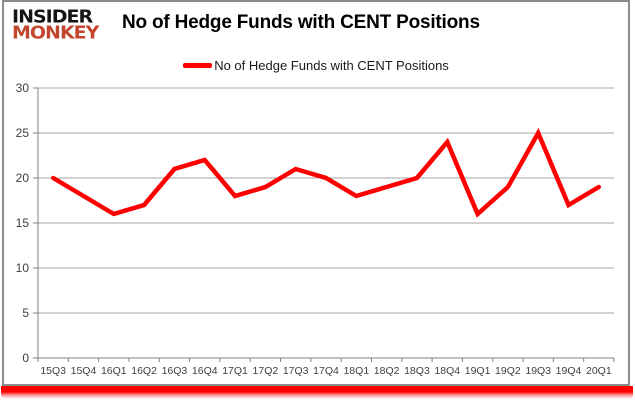  I want to click on y-axis-label: 20, so click(23, 178).